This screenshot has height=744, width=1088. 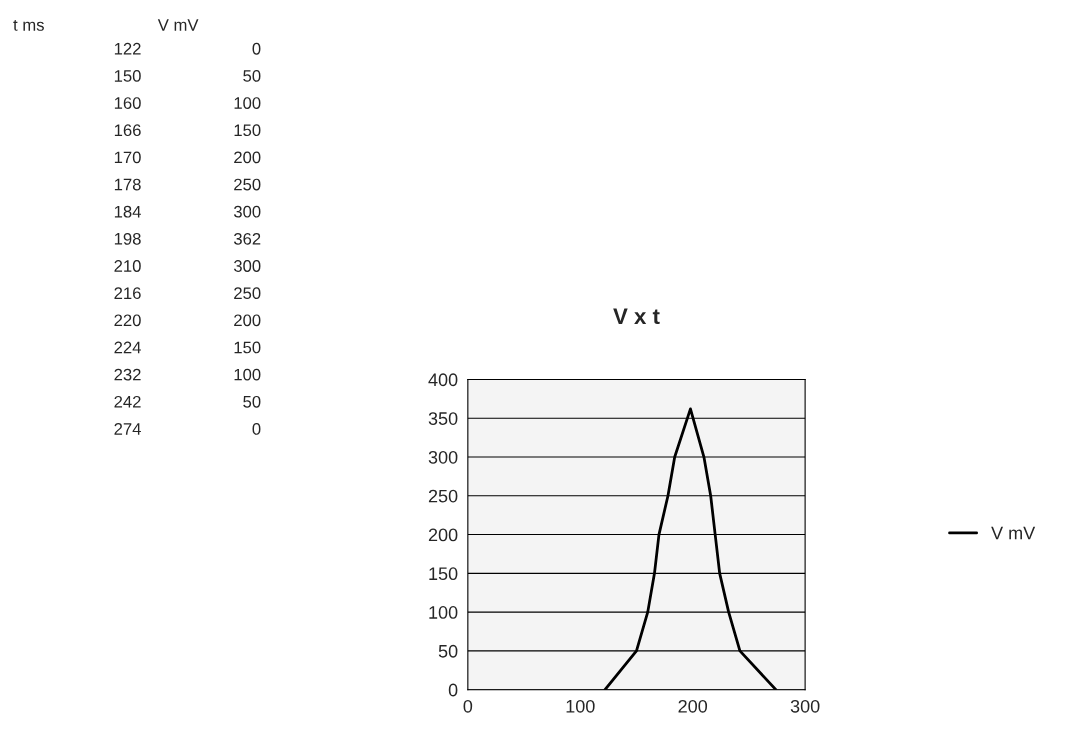 What do you see at coordinates (636, 316) in the screenshot?
I see `chart-title: V x t` at bounding box center [636, 316].